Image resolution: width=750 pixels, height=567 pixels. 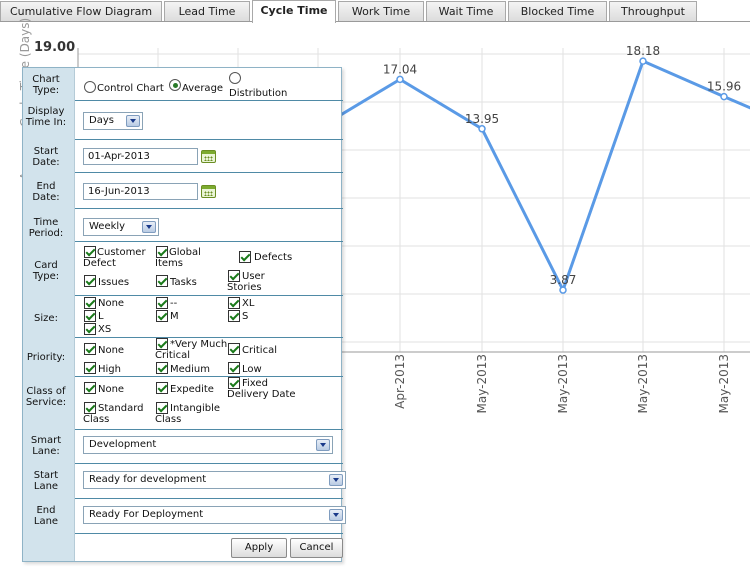 I want to click on option-priority-low: Low, so click(x=252, y=369).